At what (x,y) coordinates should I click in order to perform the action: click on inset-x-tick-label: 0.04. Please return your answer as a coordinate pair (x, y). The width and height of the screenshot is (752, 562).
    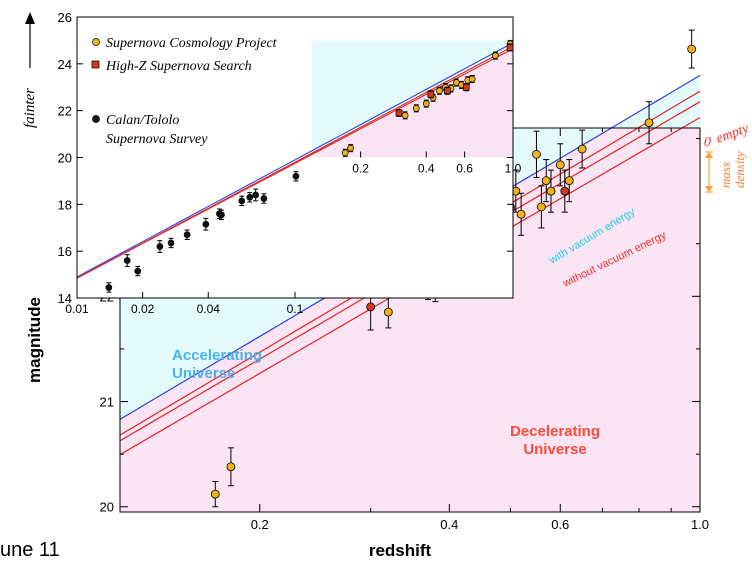
    Looking at the image, I should click on (209, 309).